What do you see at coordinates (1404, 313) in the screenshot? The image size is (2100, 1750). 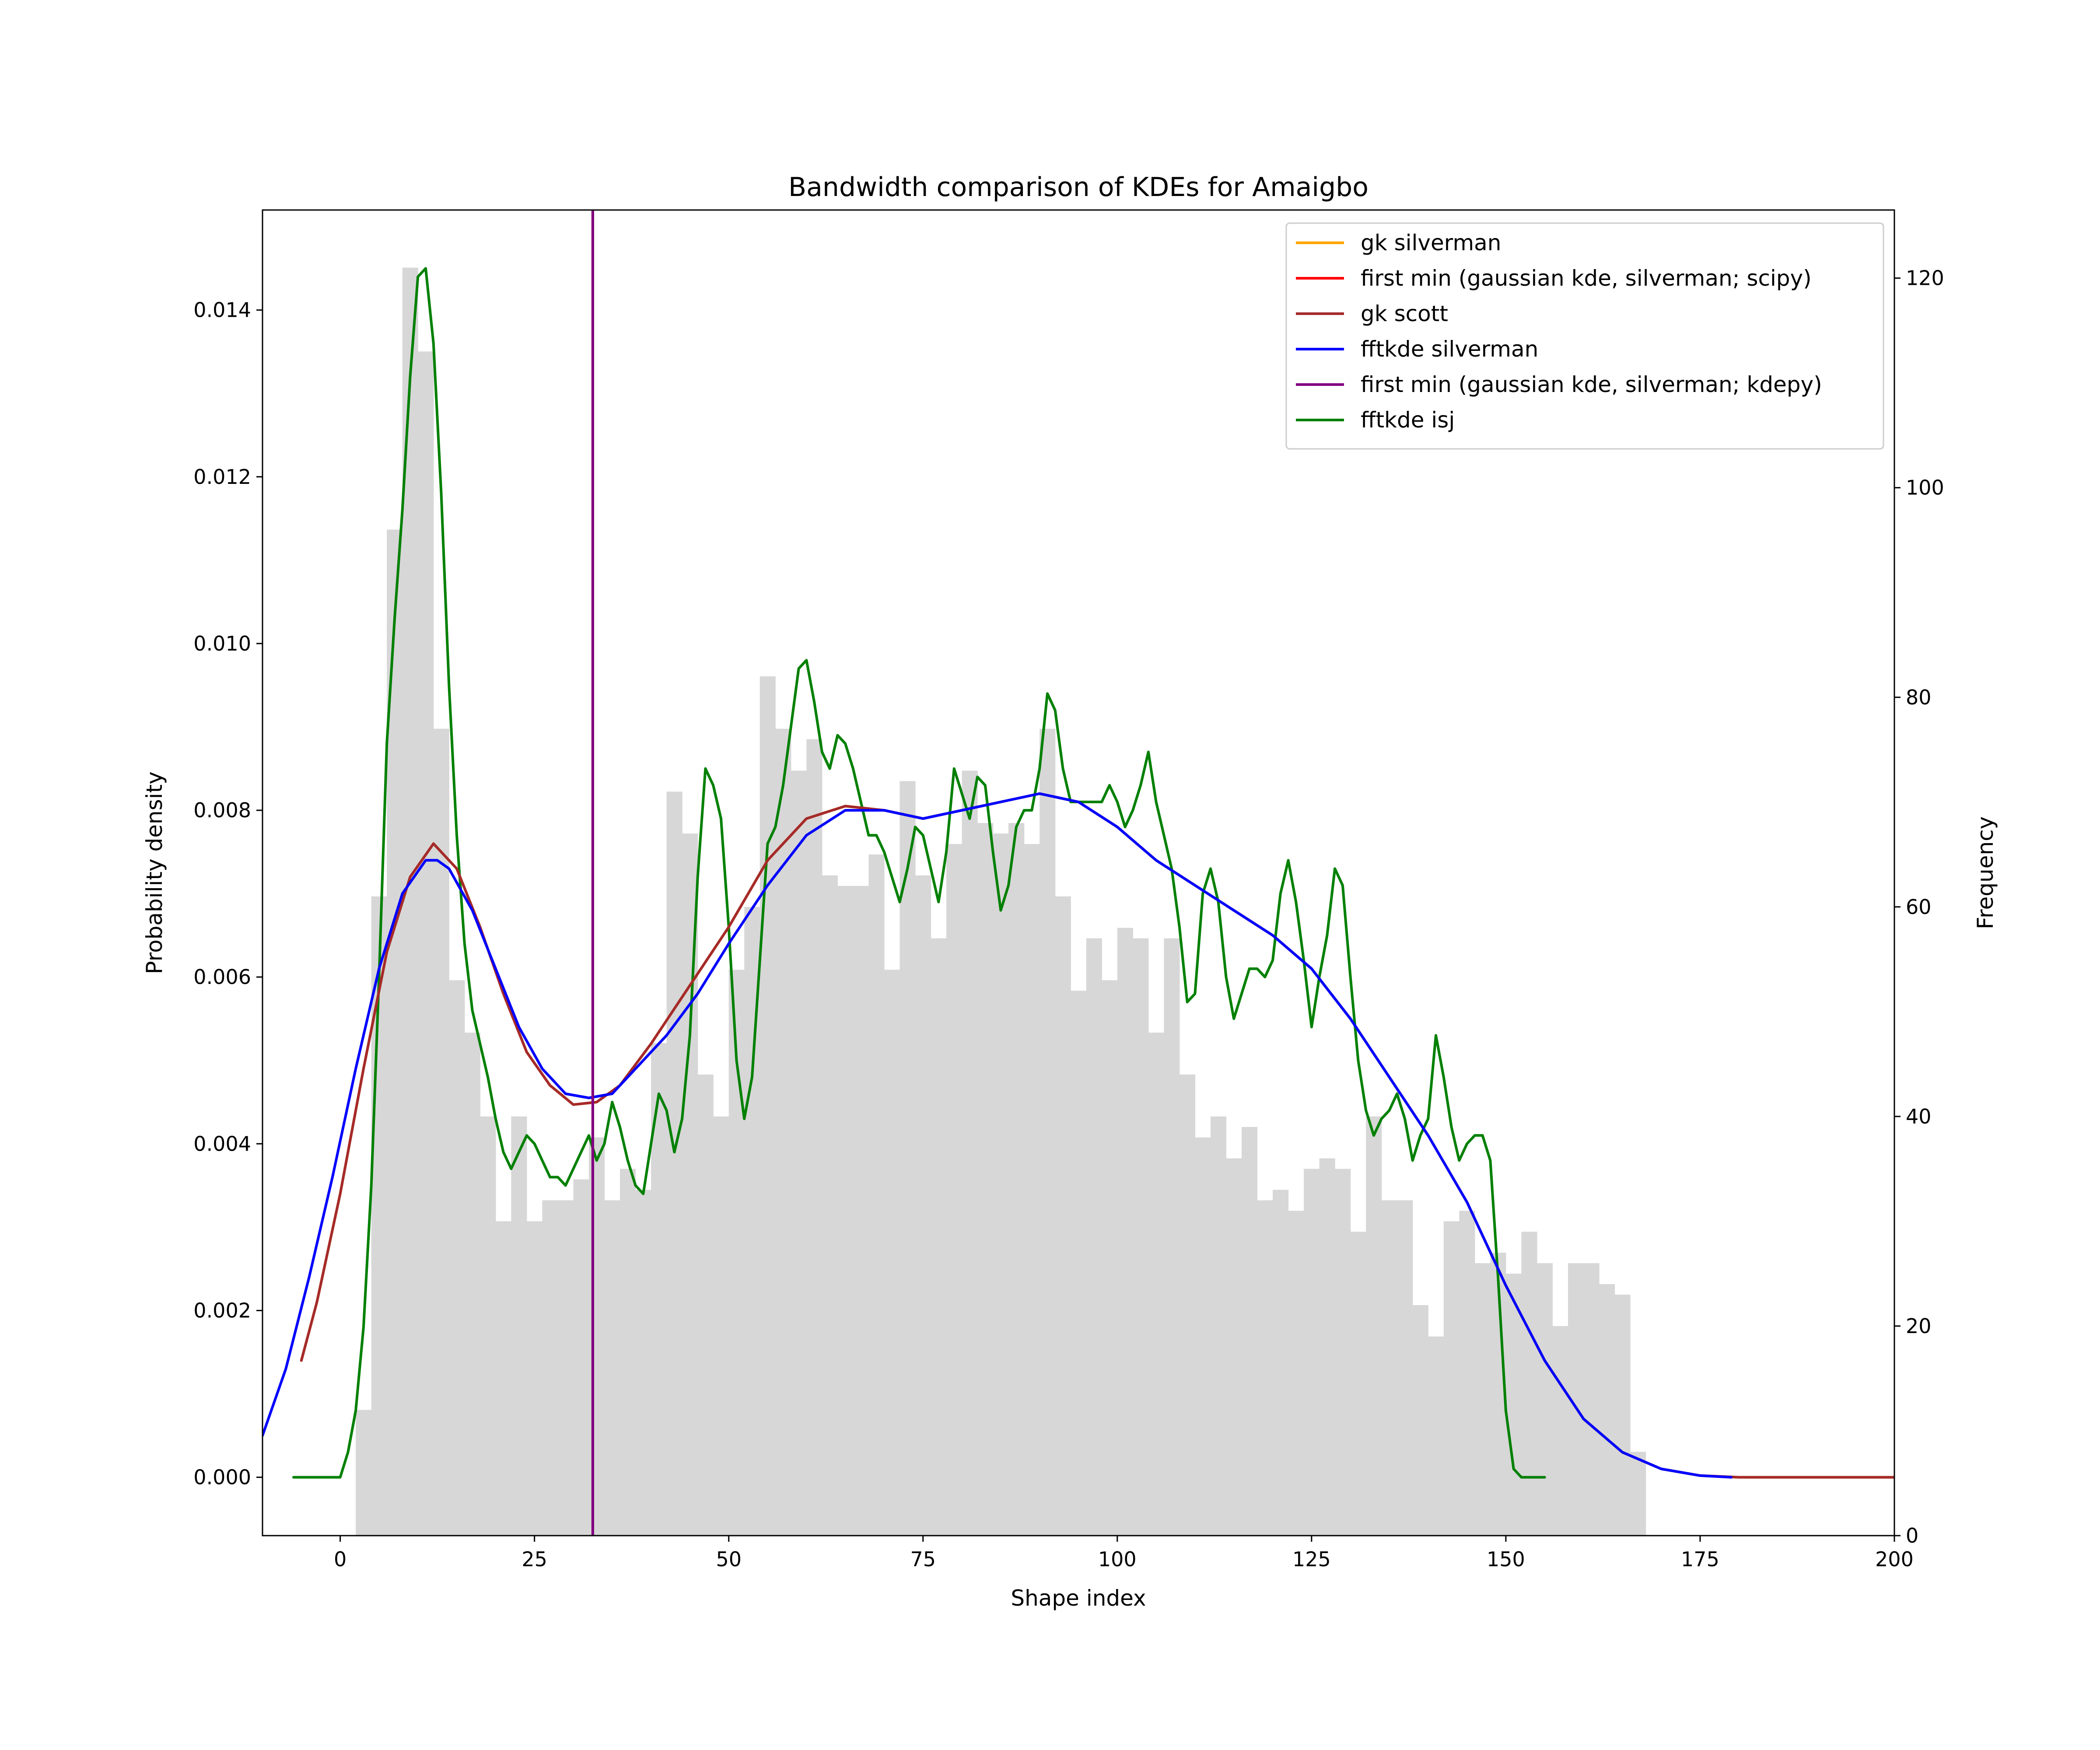 I see `legend-gk-scott-label: gk scott` at bounding box center [1404, 313].